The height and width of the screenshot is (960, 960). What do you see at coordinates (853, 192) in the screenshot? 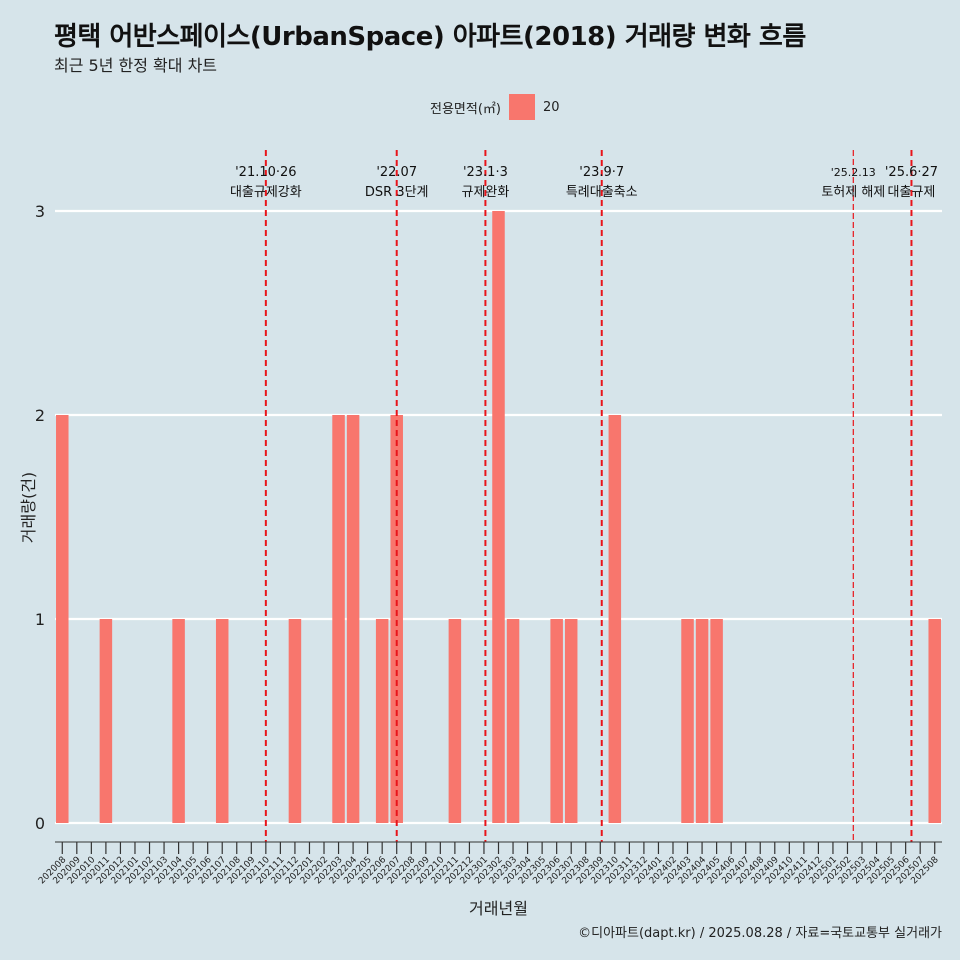
I see `event-label: 토허제 해제` at bounding box center [853, 192].